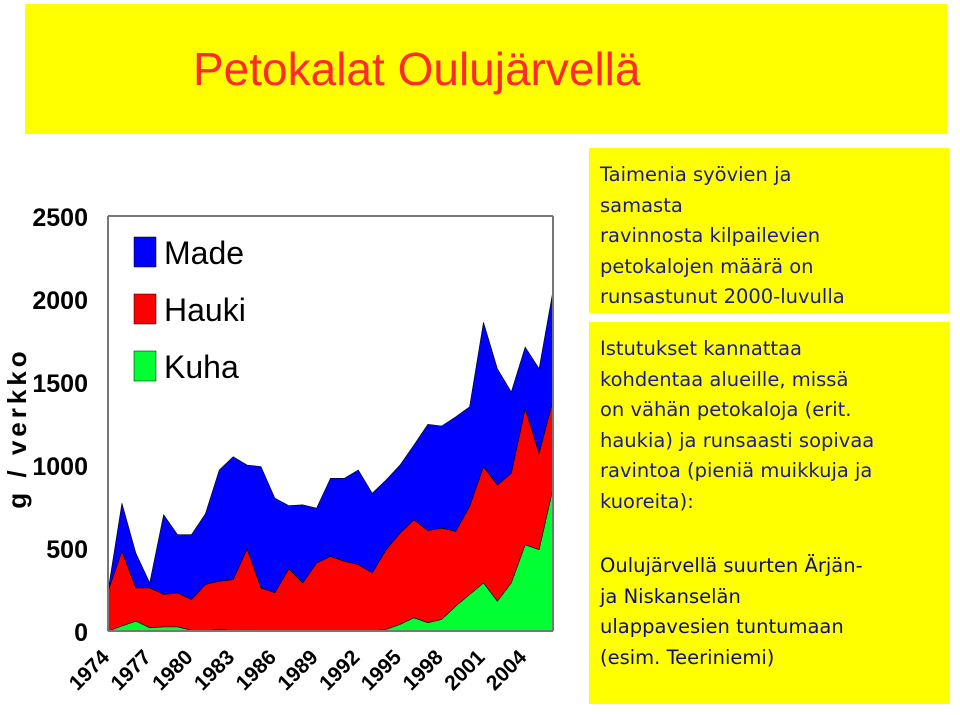 The width and height of the screenshot is (960, 715). Describe the element at coordinates (60, 384) in the screenshot. I see `y-tick-label: 1500` at that location.